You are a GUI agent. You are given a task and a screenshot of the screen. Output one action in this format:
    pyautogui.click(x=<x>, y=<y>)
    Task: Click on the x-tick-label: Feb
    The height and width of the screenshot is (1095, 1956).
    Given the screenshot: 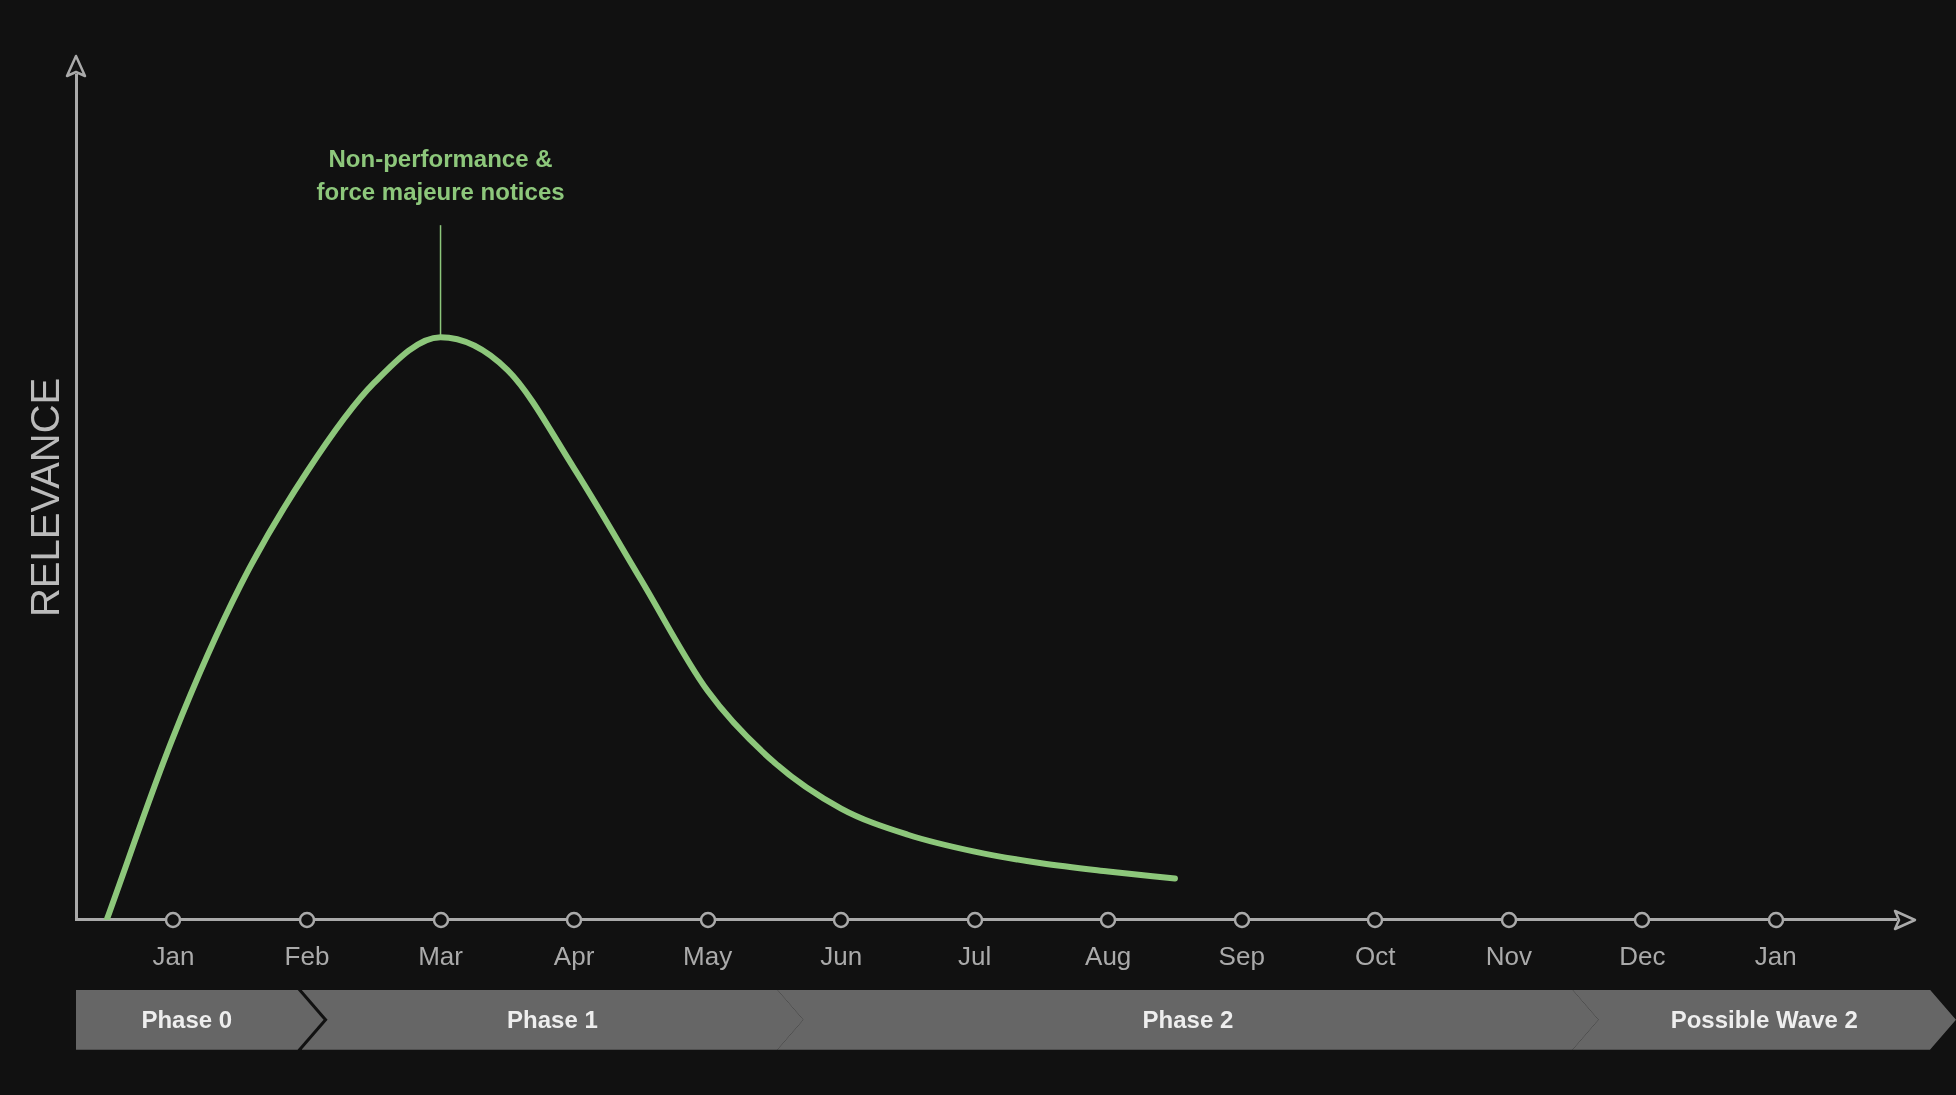 What is the action you would take?
    pyautogui.click(x=307, y=955)
    